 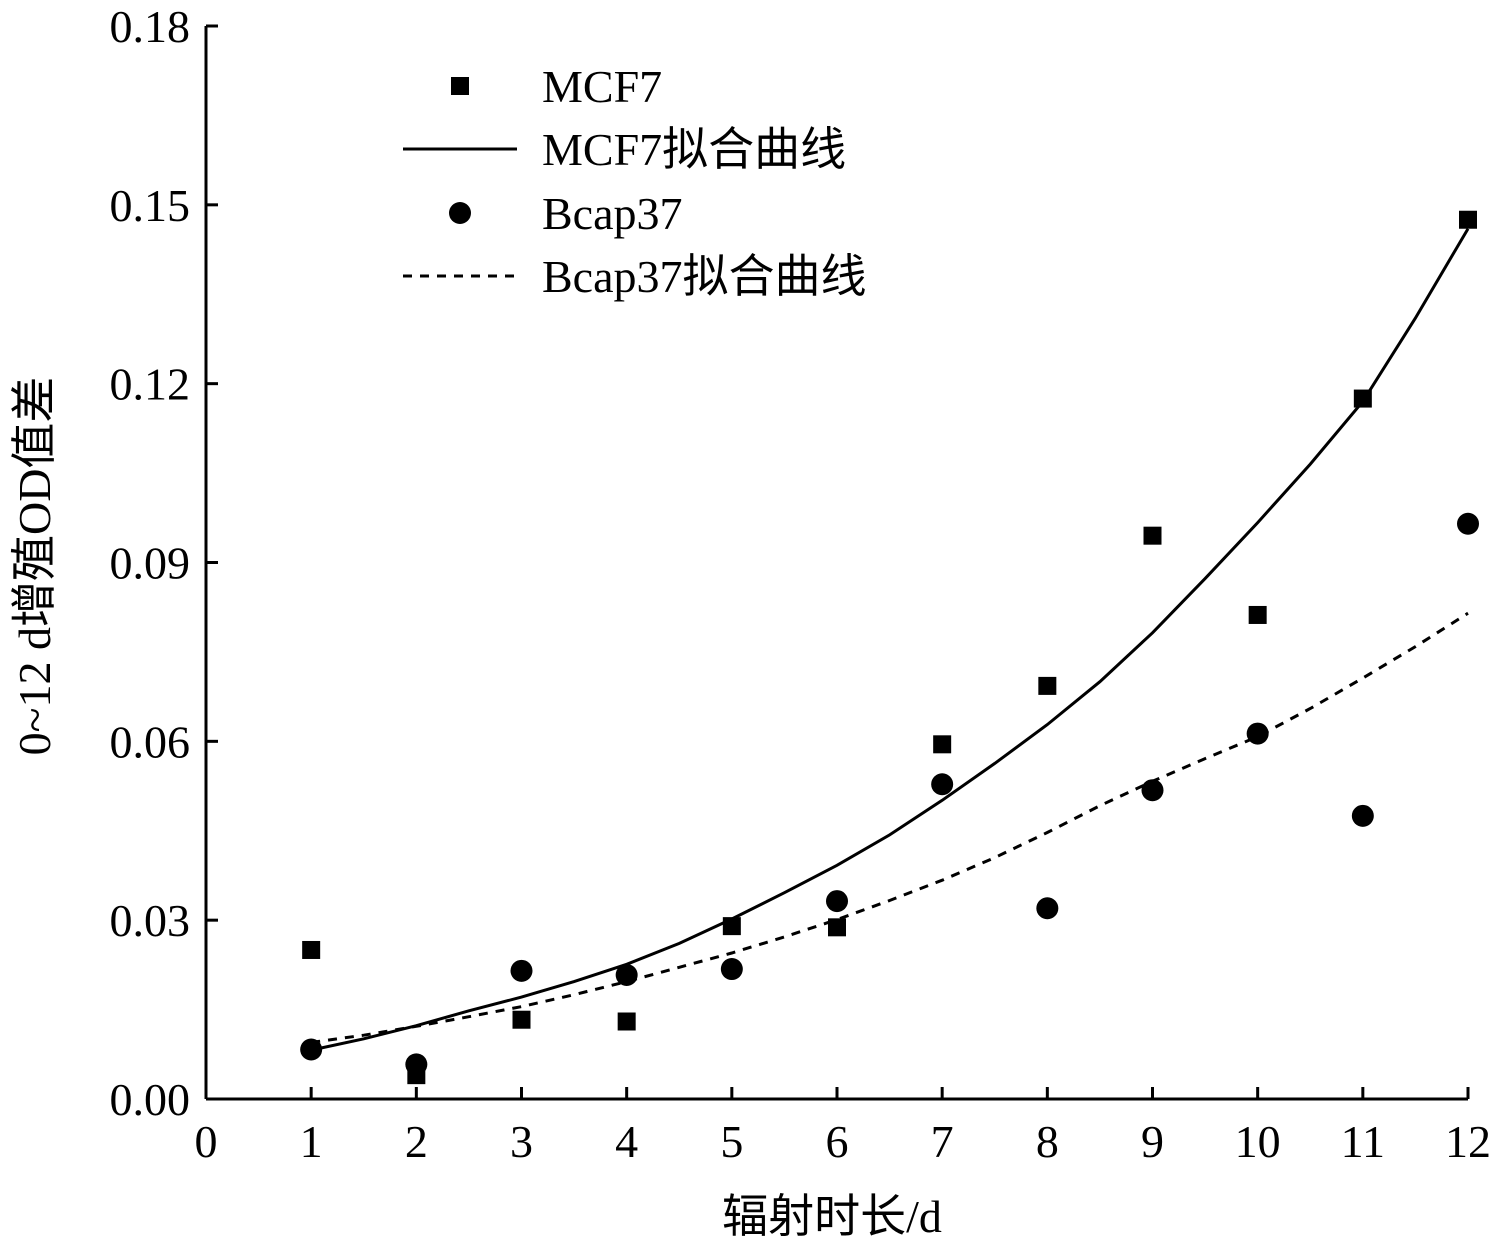 I want to click on y-axis-title: 0~12 d增殖OD值差, so click(x=34, y=566).